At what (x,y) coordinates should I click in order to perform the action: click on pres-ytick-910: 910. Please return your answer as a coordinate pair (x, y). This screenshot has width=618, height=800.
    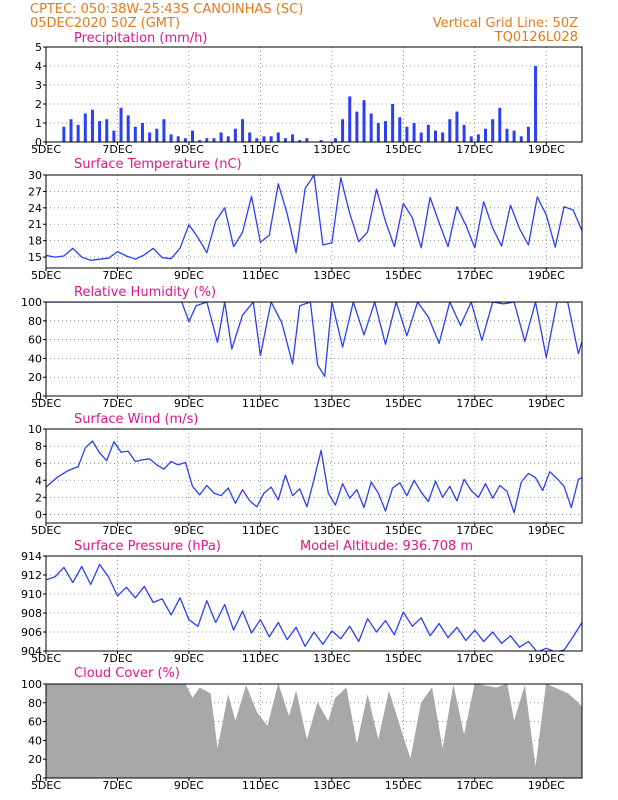
    Looking at the image, I should click on (31, 594).